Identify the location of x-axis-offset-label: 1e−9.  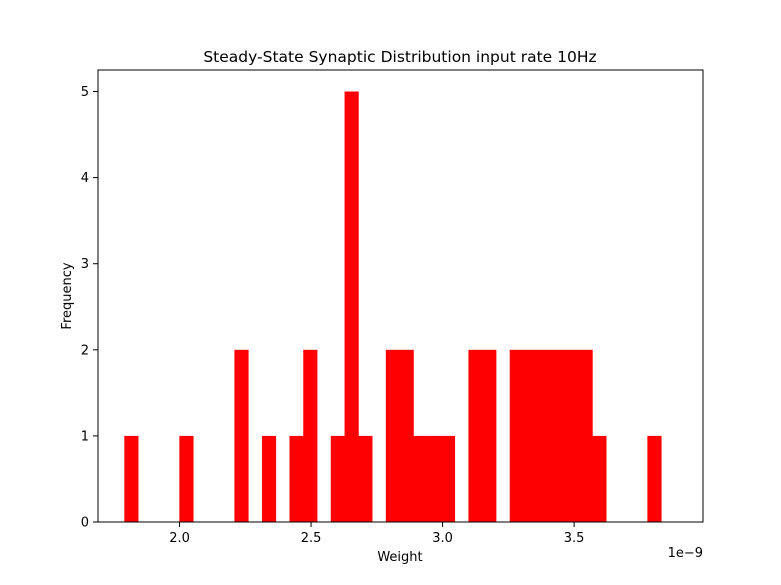
(685, 553).